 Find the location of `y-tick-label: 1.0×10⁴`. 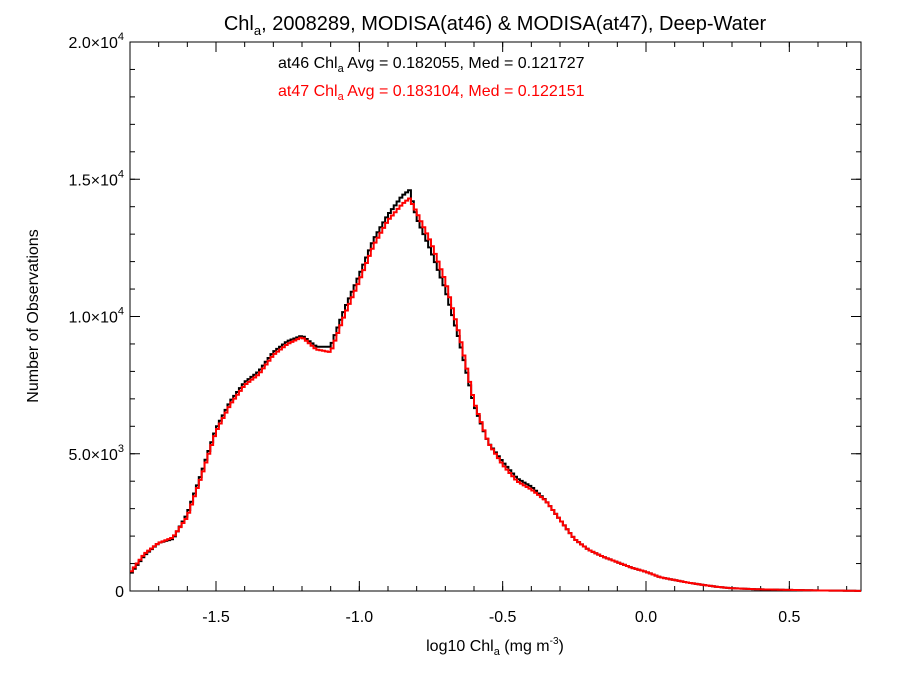

y-tick-label: 1.0×10⁴ is located at coordinates (96, 316).